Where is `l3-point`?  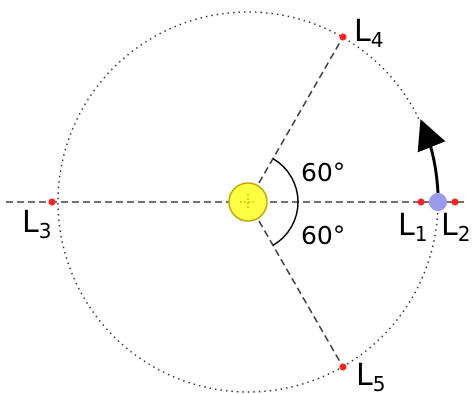
l3-point is located at coordinates (52, 202).